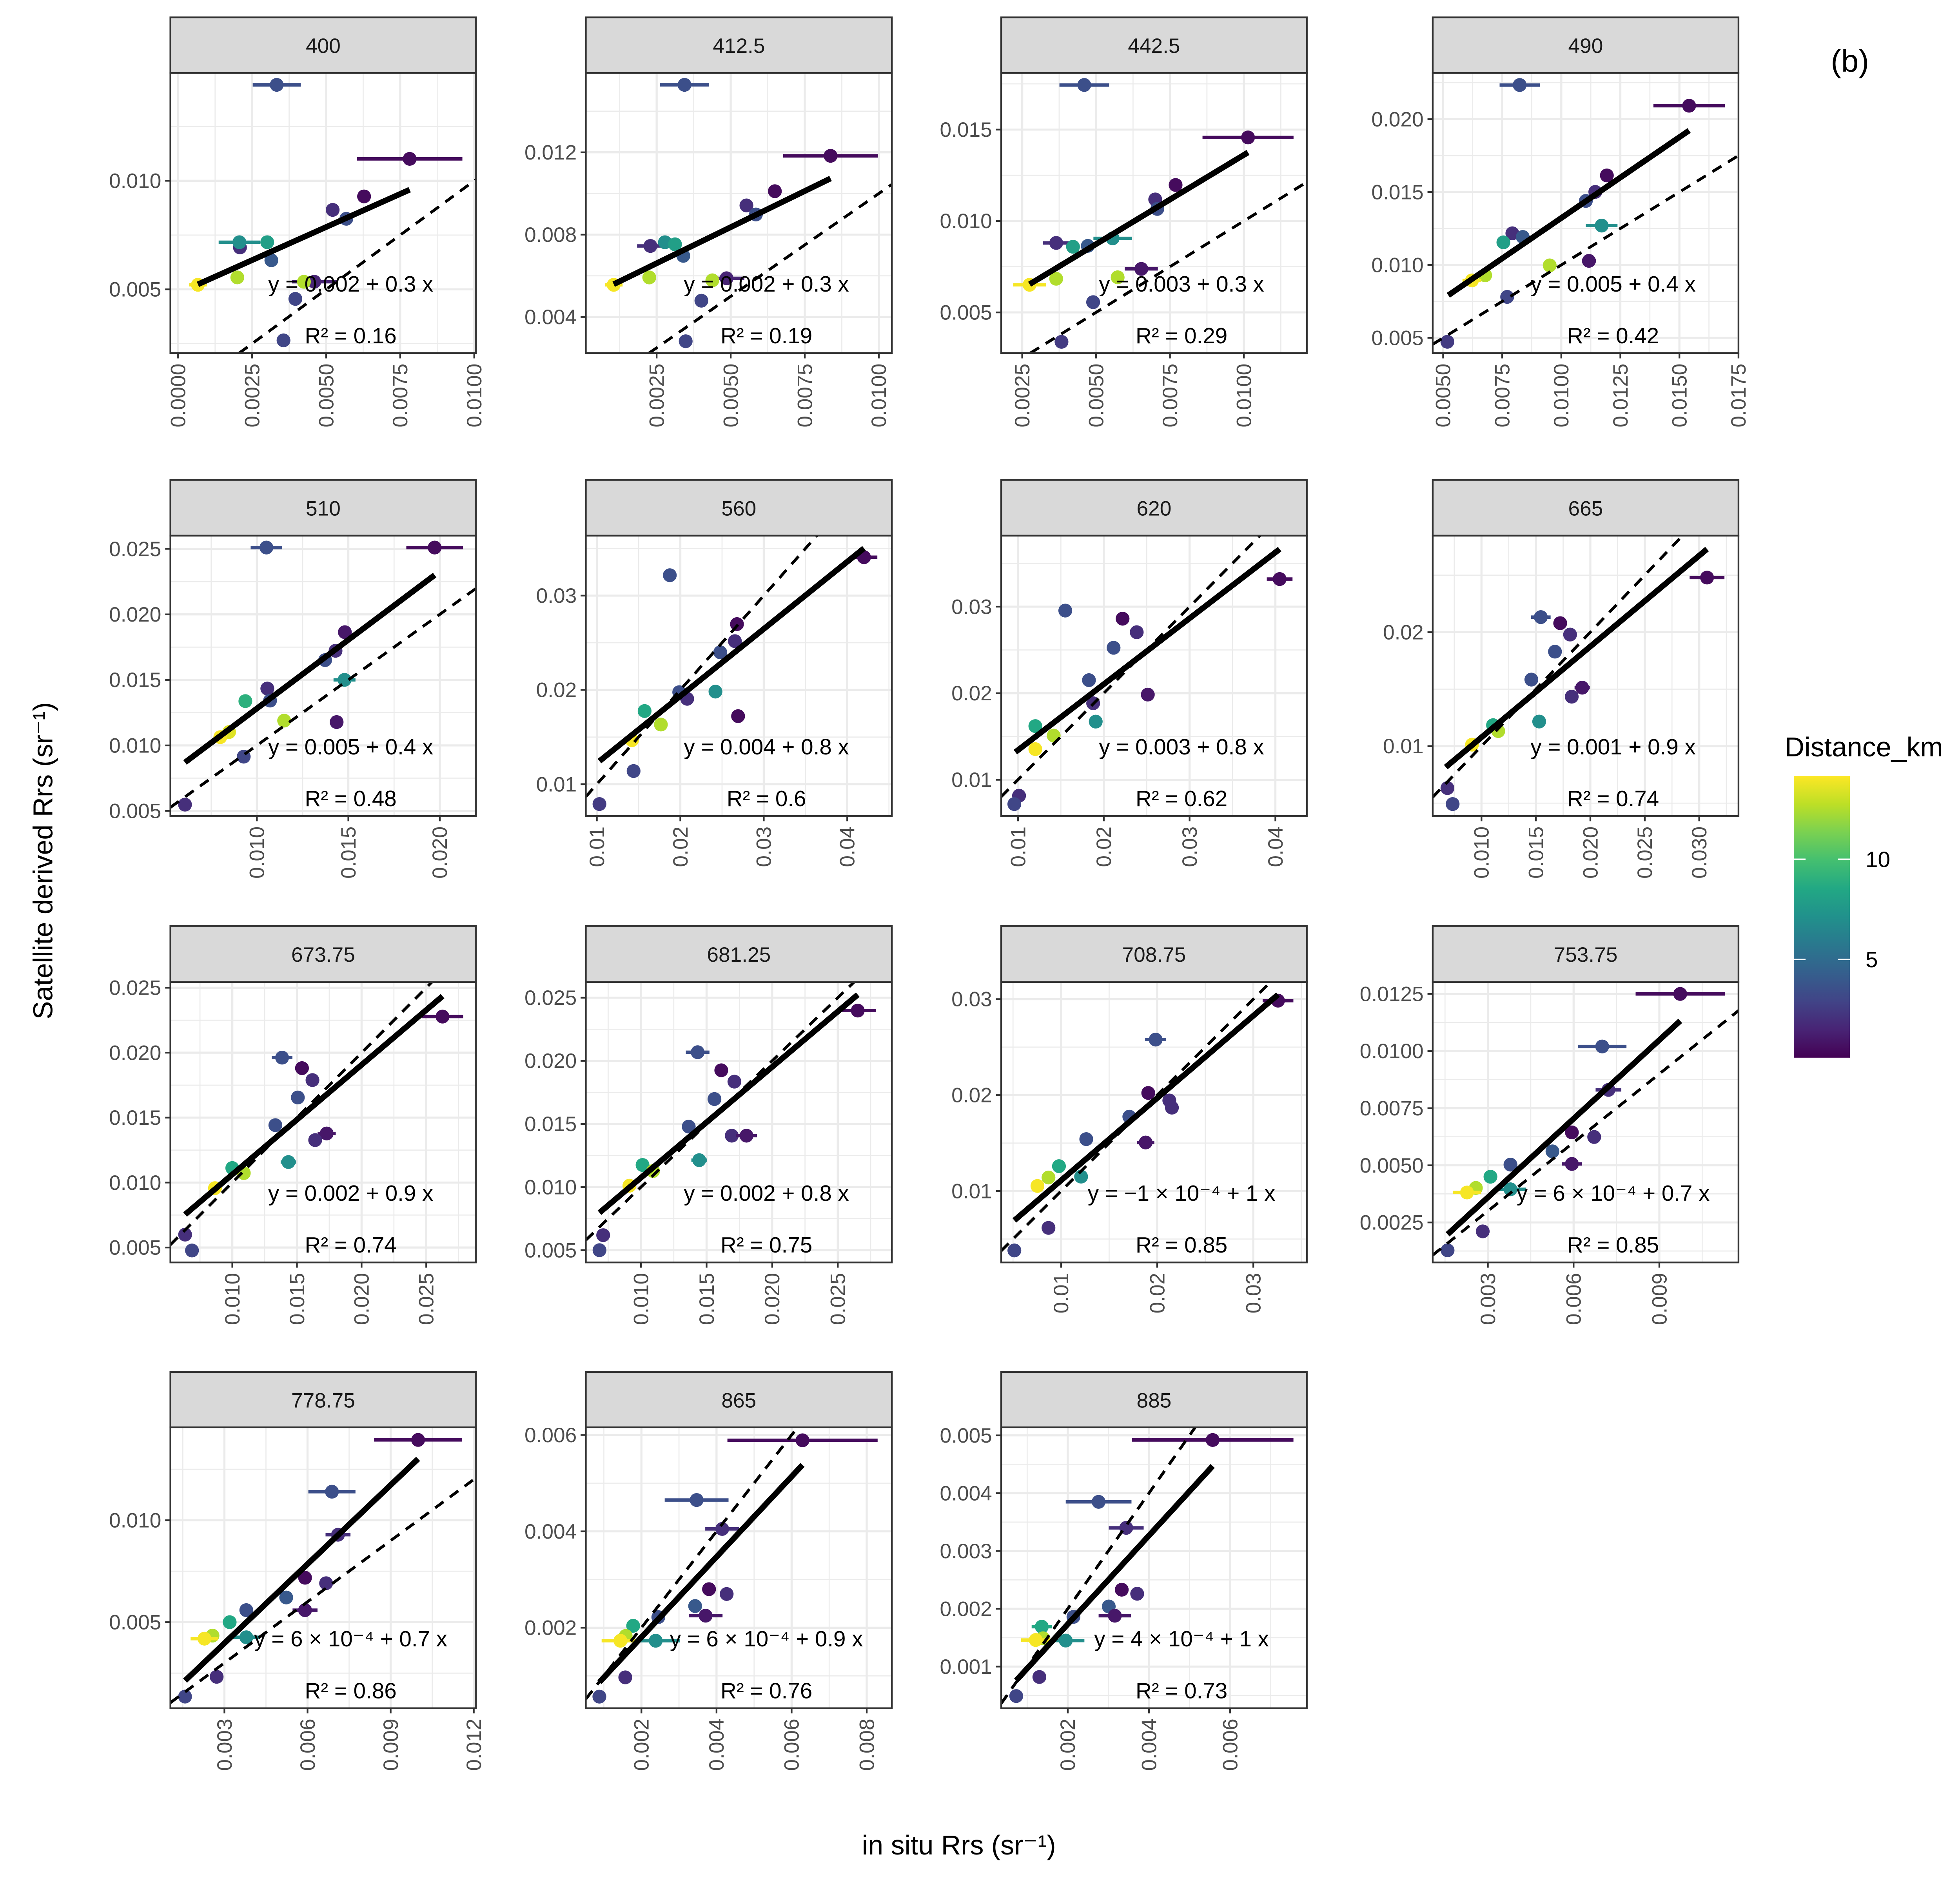 The width and height of the screenshot is (1960, 1878). Describe the element at coordinates (1275, 847) in the screenshot. I see `x-tick-label: 0.04` at that location.